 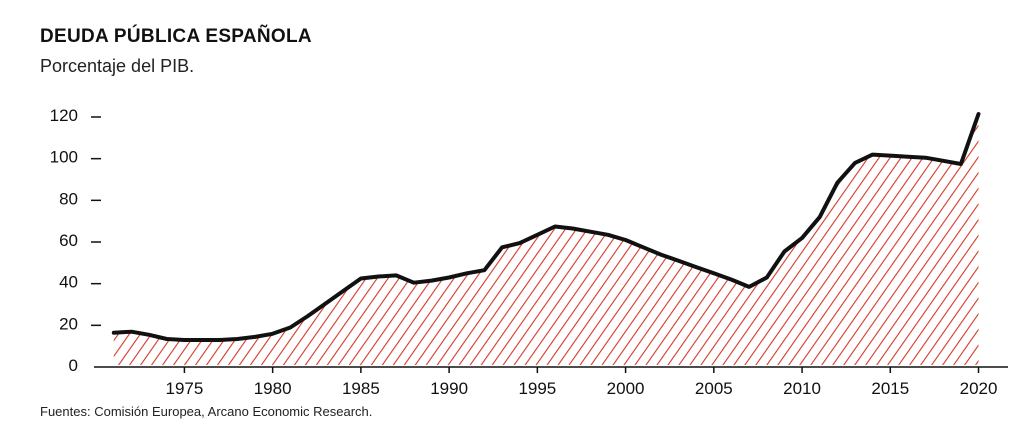 What do you see at coordinates (73, 365) in the screenshot?
I see `y-tick-label: 0` at bounding box center [73, 365].